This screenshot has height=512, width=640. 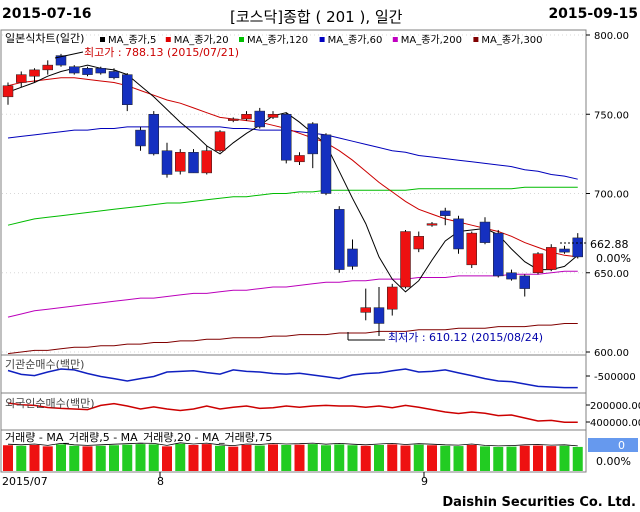 I want to click on start-date: 2015-07-16, so click(x=47, y=14).